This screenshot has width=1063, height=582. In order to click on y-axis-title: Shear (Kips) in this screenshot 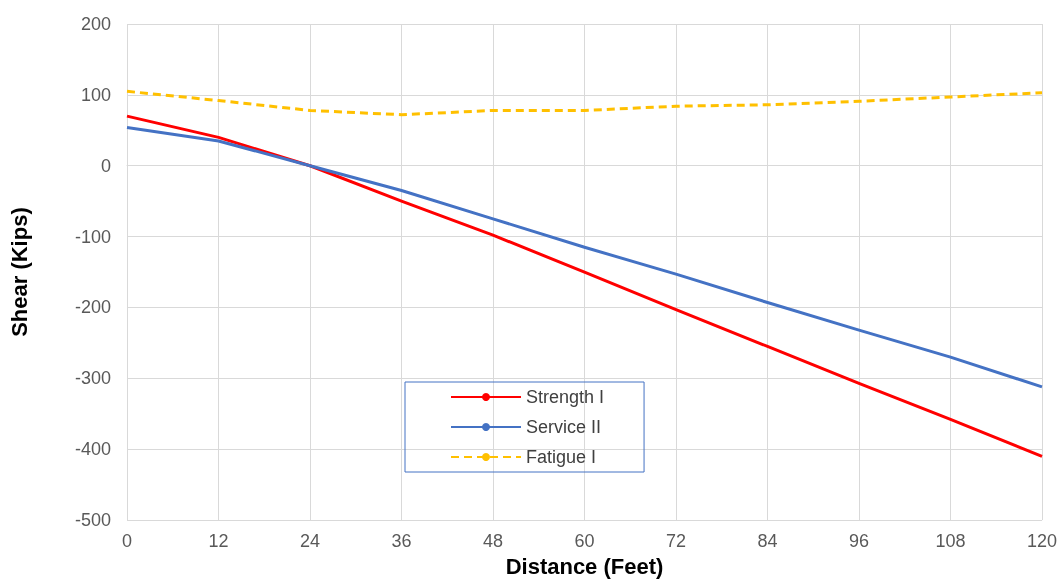, I will do `click(19, 272)`.